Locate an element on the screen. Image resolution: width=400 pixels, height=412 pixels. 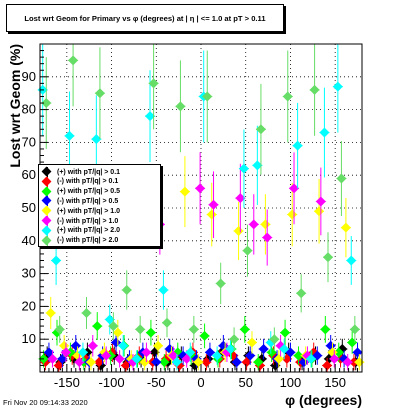
x-tick-label: -100 is located at coordinates (112, 382).